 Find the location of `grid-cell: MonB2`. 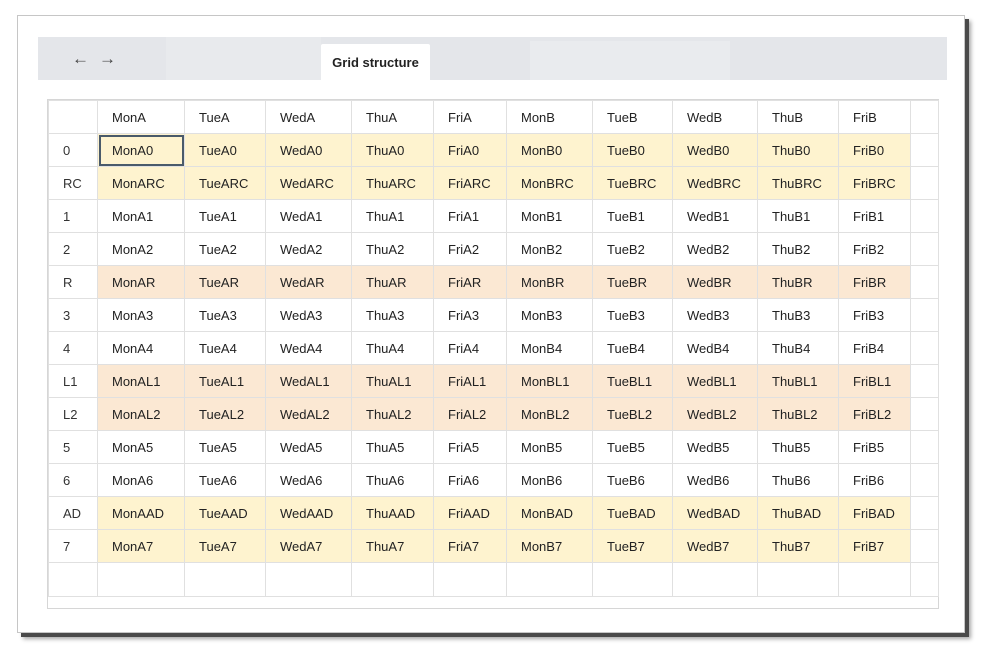

grid-cell: MonB2 is located at coordinates (549, 249).